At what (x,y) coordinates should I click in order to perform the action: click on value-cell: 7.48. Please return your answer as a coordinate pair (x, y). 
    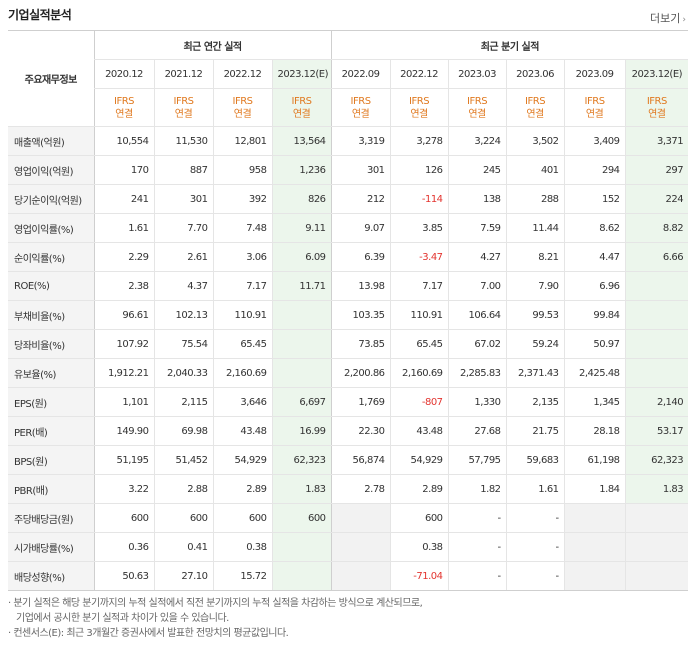
    Looking at the image, I should click on (242, 228).